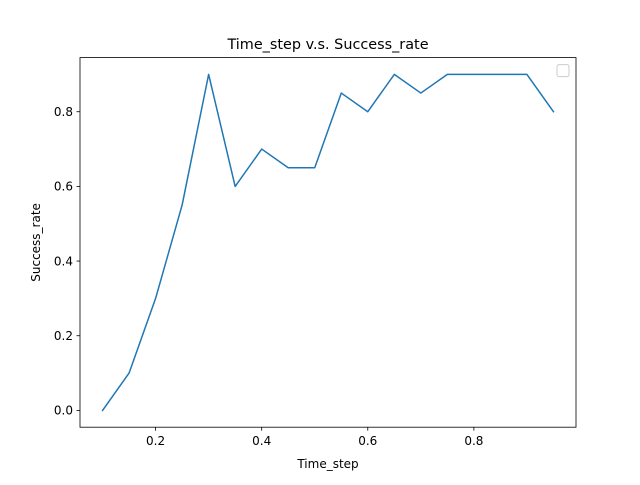 The image size is (640, 485). Describe the element at coordinates (63, 261) in the screenshot. I see `y-tick-label: 0.4` at that location.